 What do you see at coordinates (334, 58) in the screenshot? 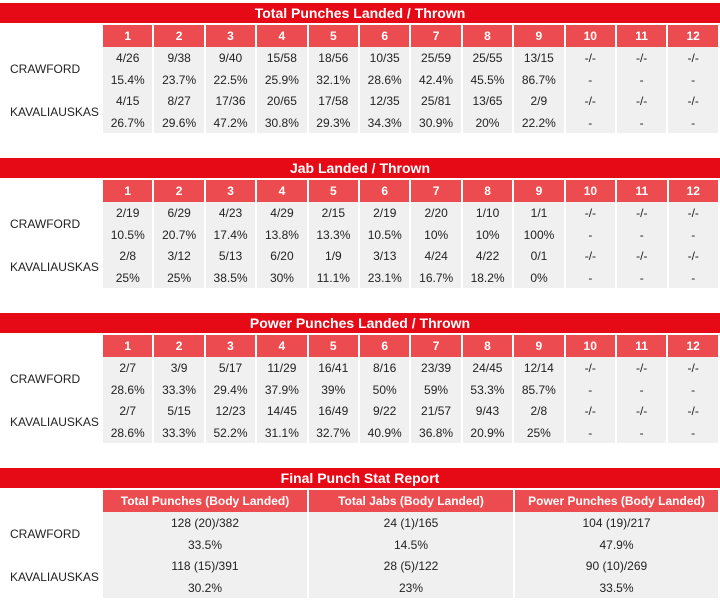
I see `landed-thrown-cell: 18/56` at bounding box center [334, 58].